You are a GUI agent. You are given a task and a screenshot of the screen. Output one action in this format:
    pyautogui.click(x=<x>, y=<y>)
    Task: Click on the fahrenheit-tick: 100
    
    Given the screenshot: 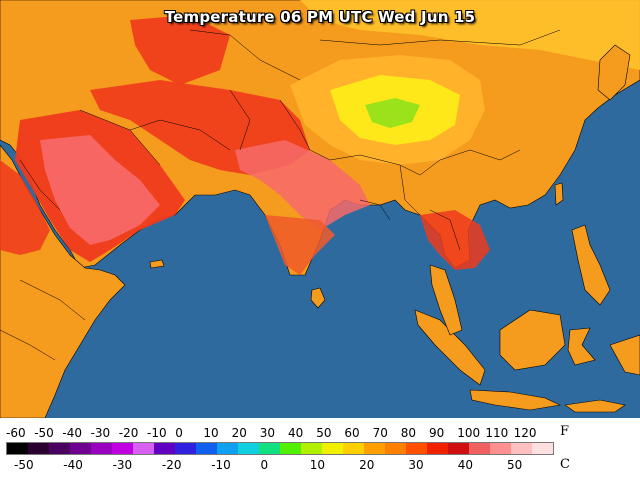 What is the action you would take?
    pyautogui.click(x=469, y=433)
    